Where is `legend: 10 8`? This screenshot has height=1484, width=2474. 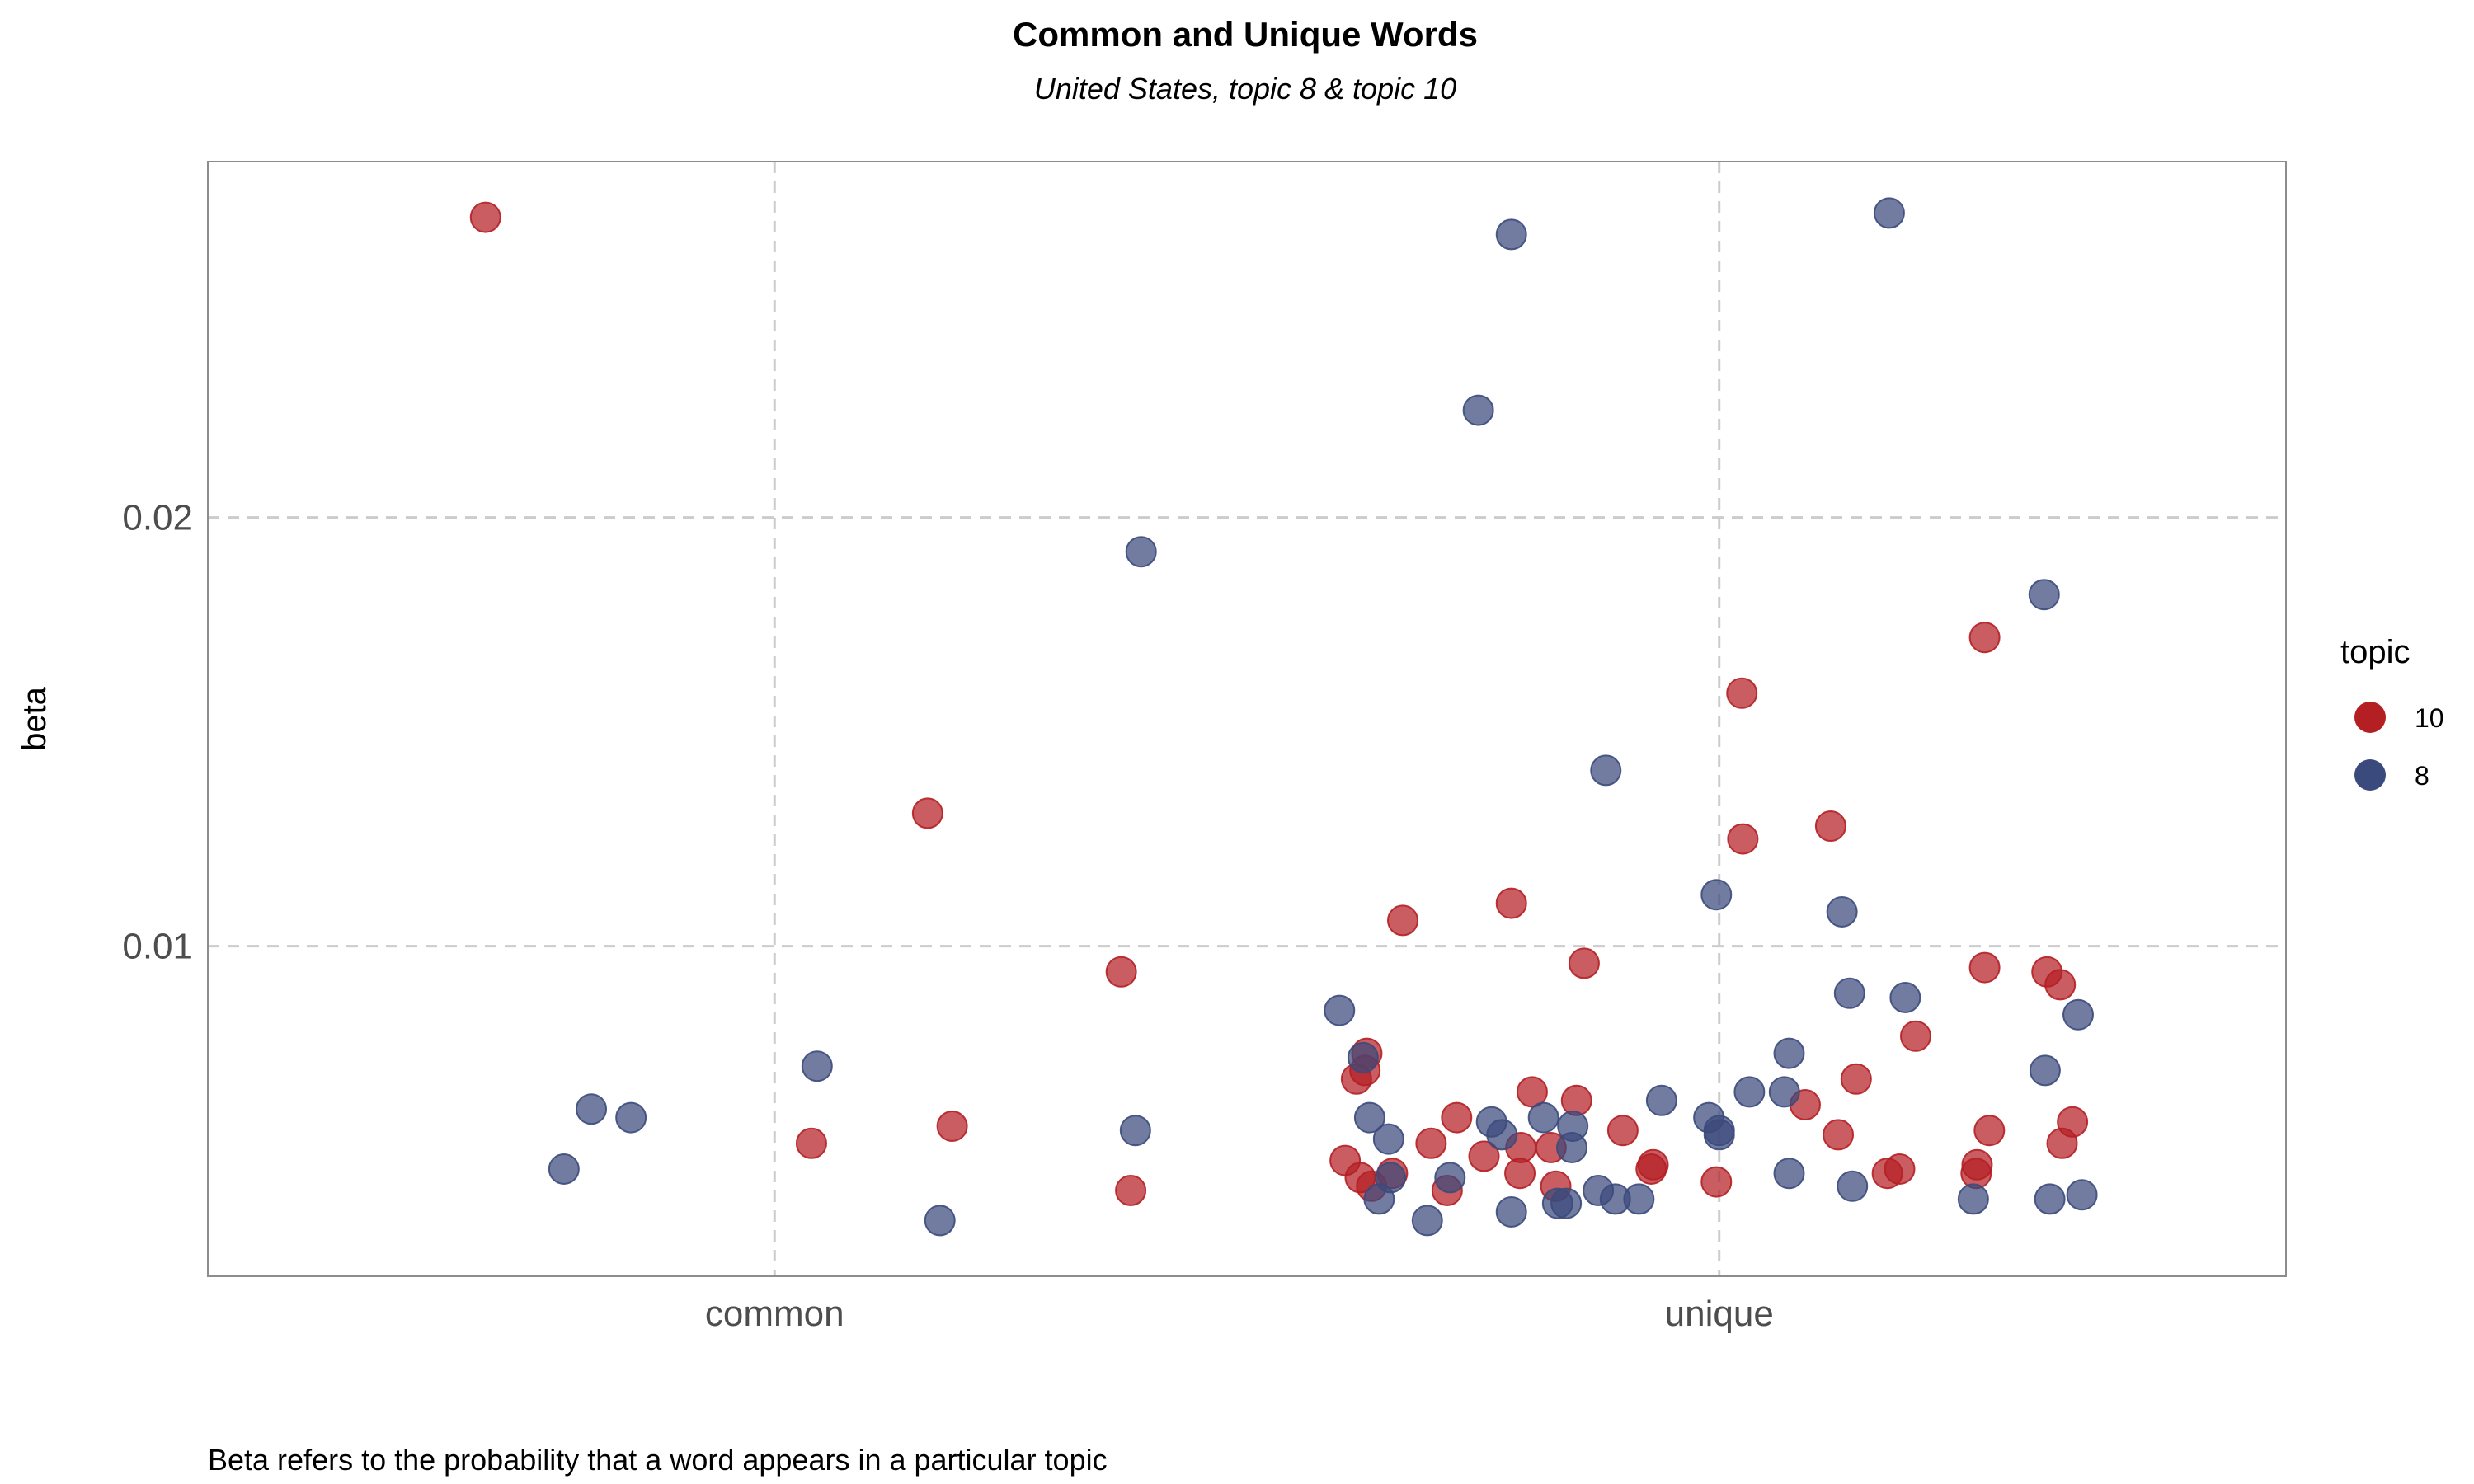 legend: 10 8 is located at coordinates (2399, 746).